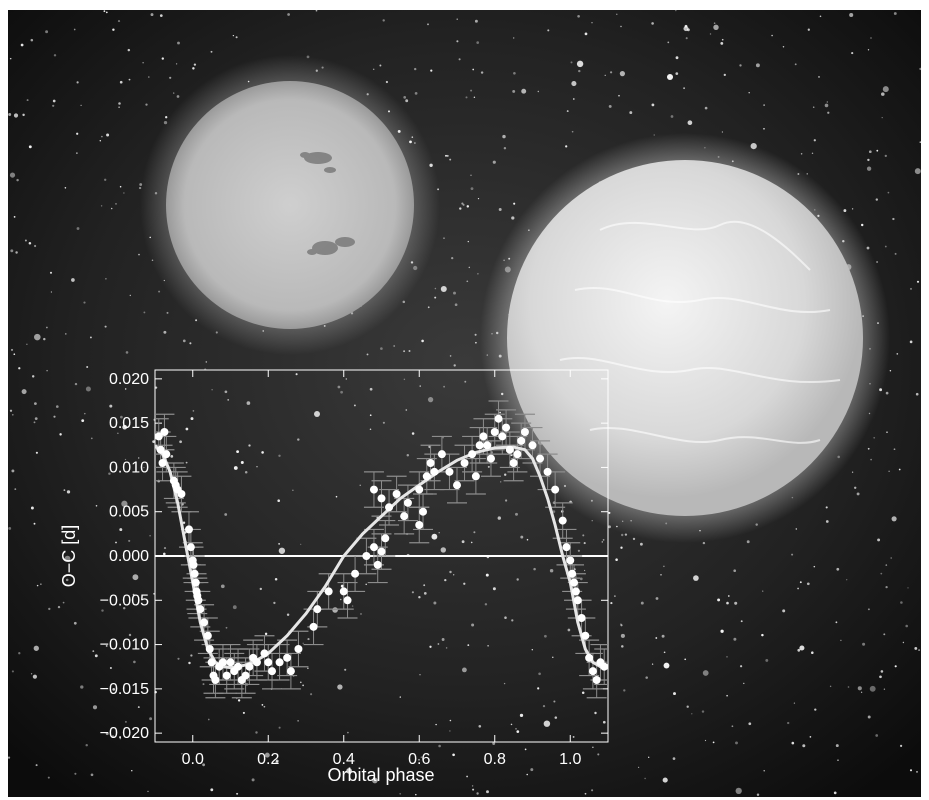  Describe the element at coordinates (129, 512) in the screenshot. I see `y-tick-label: 0.005` at that location.